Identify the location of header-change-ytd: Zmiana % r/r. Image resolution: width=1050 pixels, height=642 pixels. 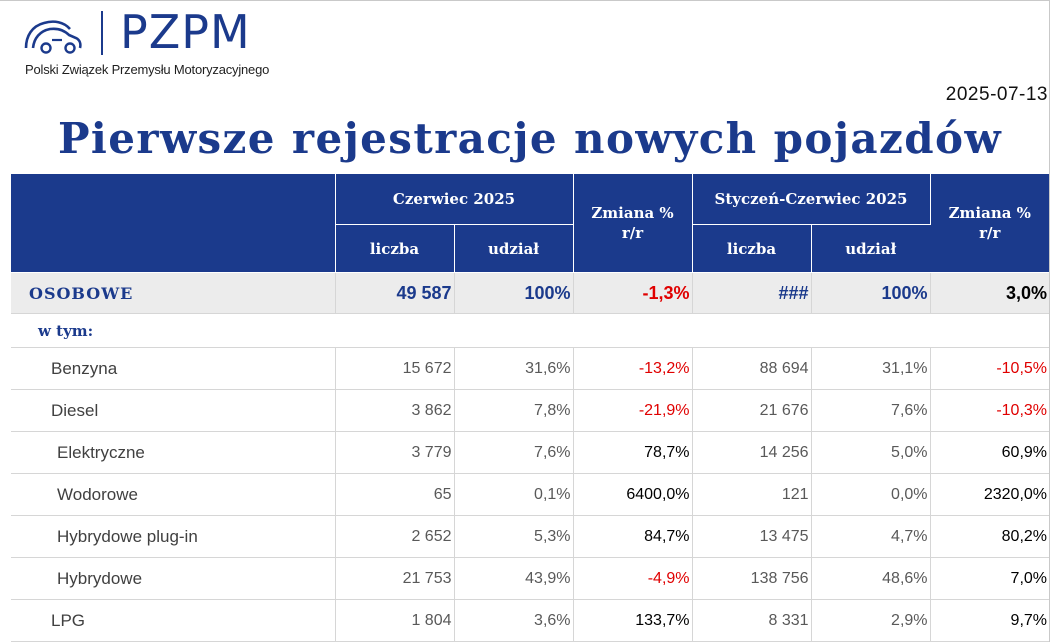
(990, 223).